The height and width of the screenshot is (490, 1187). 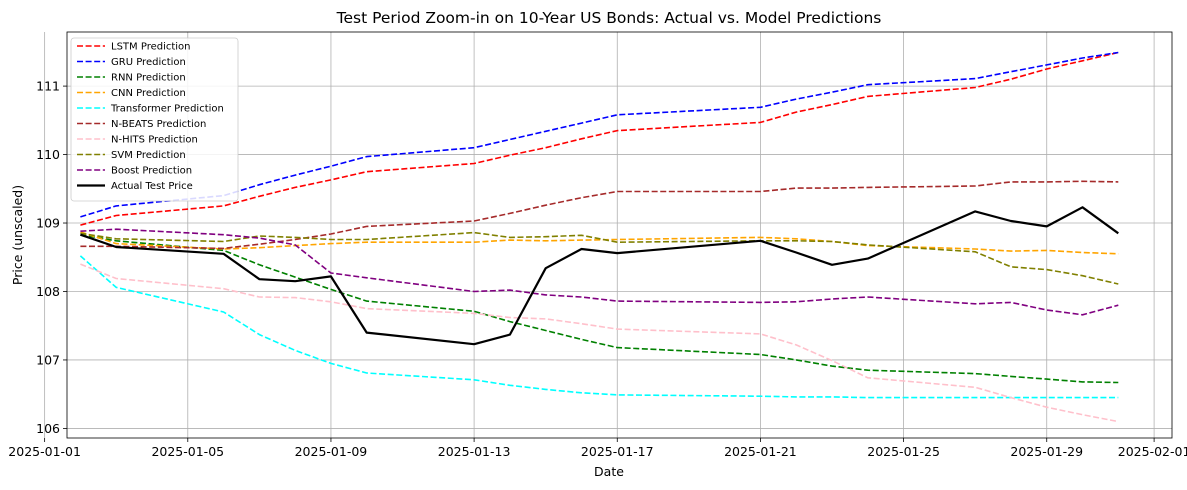 What do you see at coordinates (148, 155) in the screenshot?
I see `legend-label: SVM Prediction` at bounding box center [148, 155].